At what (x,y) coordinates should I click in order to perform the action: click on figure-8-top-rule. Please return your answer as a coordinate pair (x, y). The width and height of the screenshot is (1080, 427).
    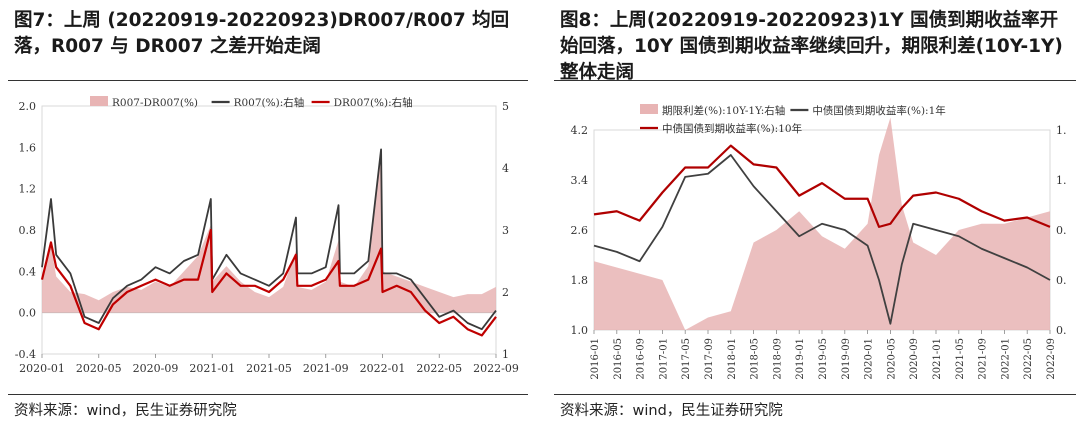
    Looking at the image, I should click on (815, 80).